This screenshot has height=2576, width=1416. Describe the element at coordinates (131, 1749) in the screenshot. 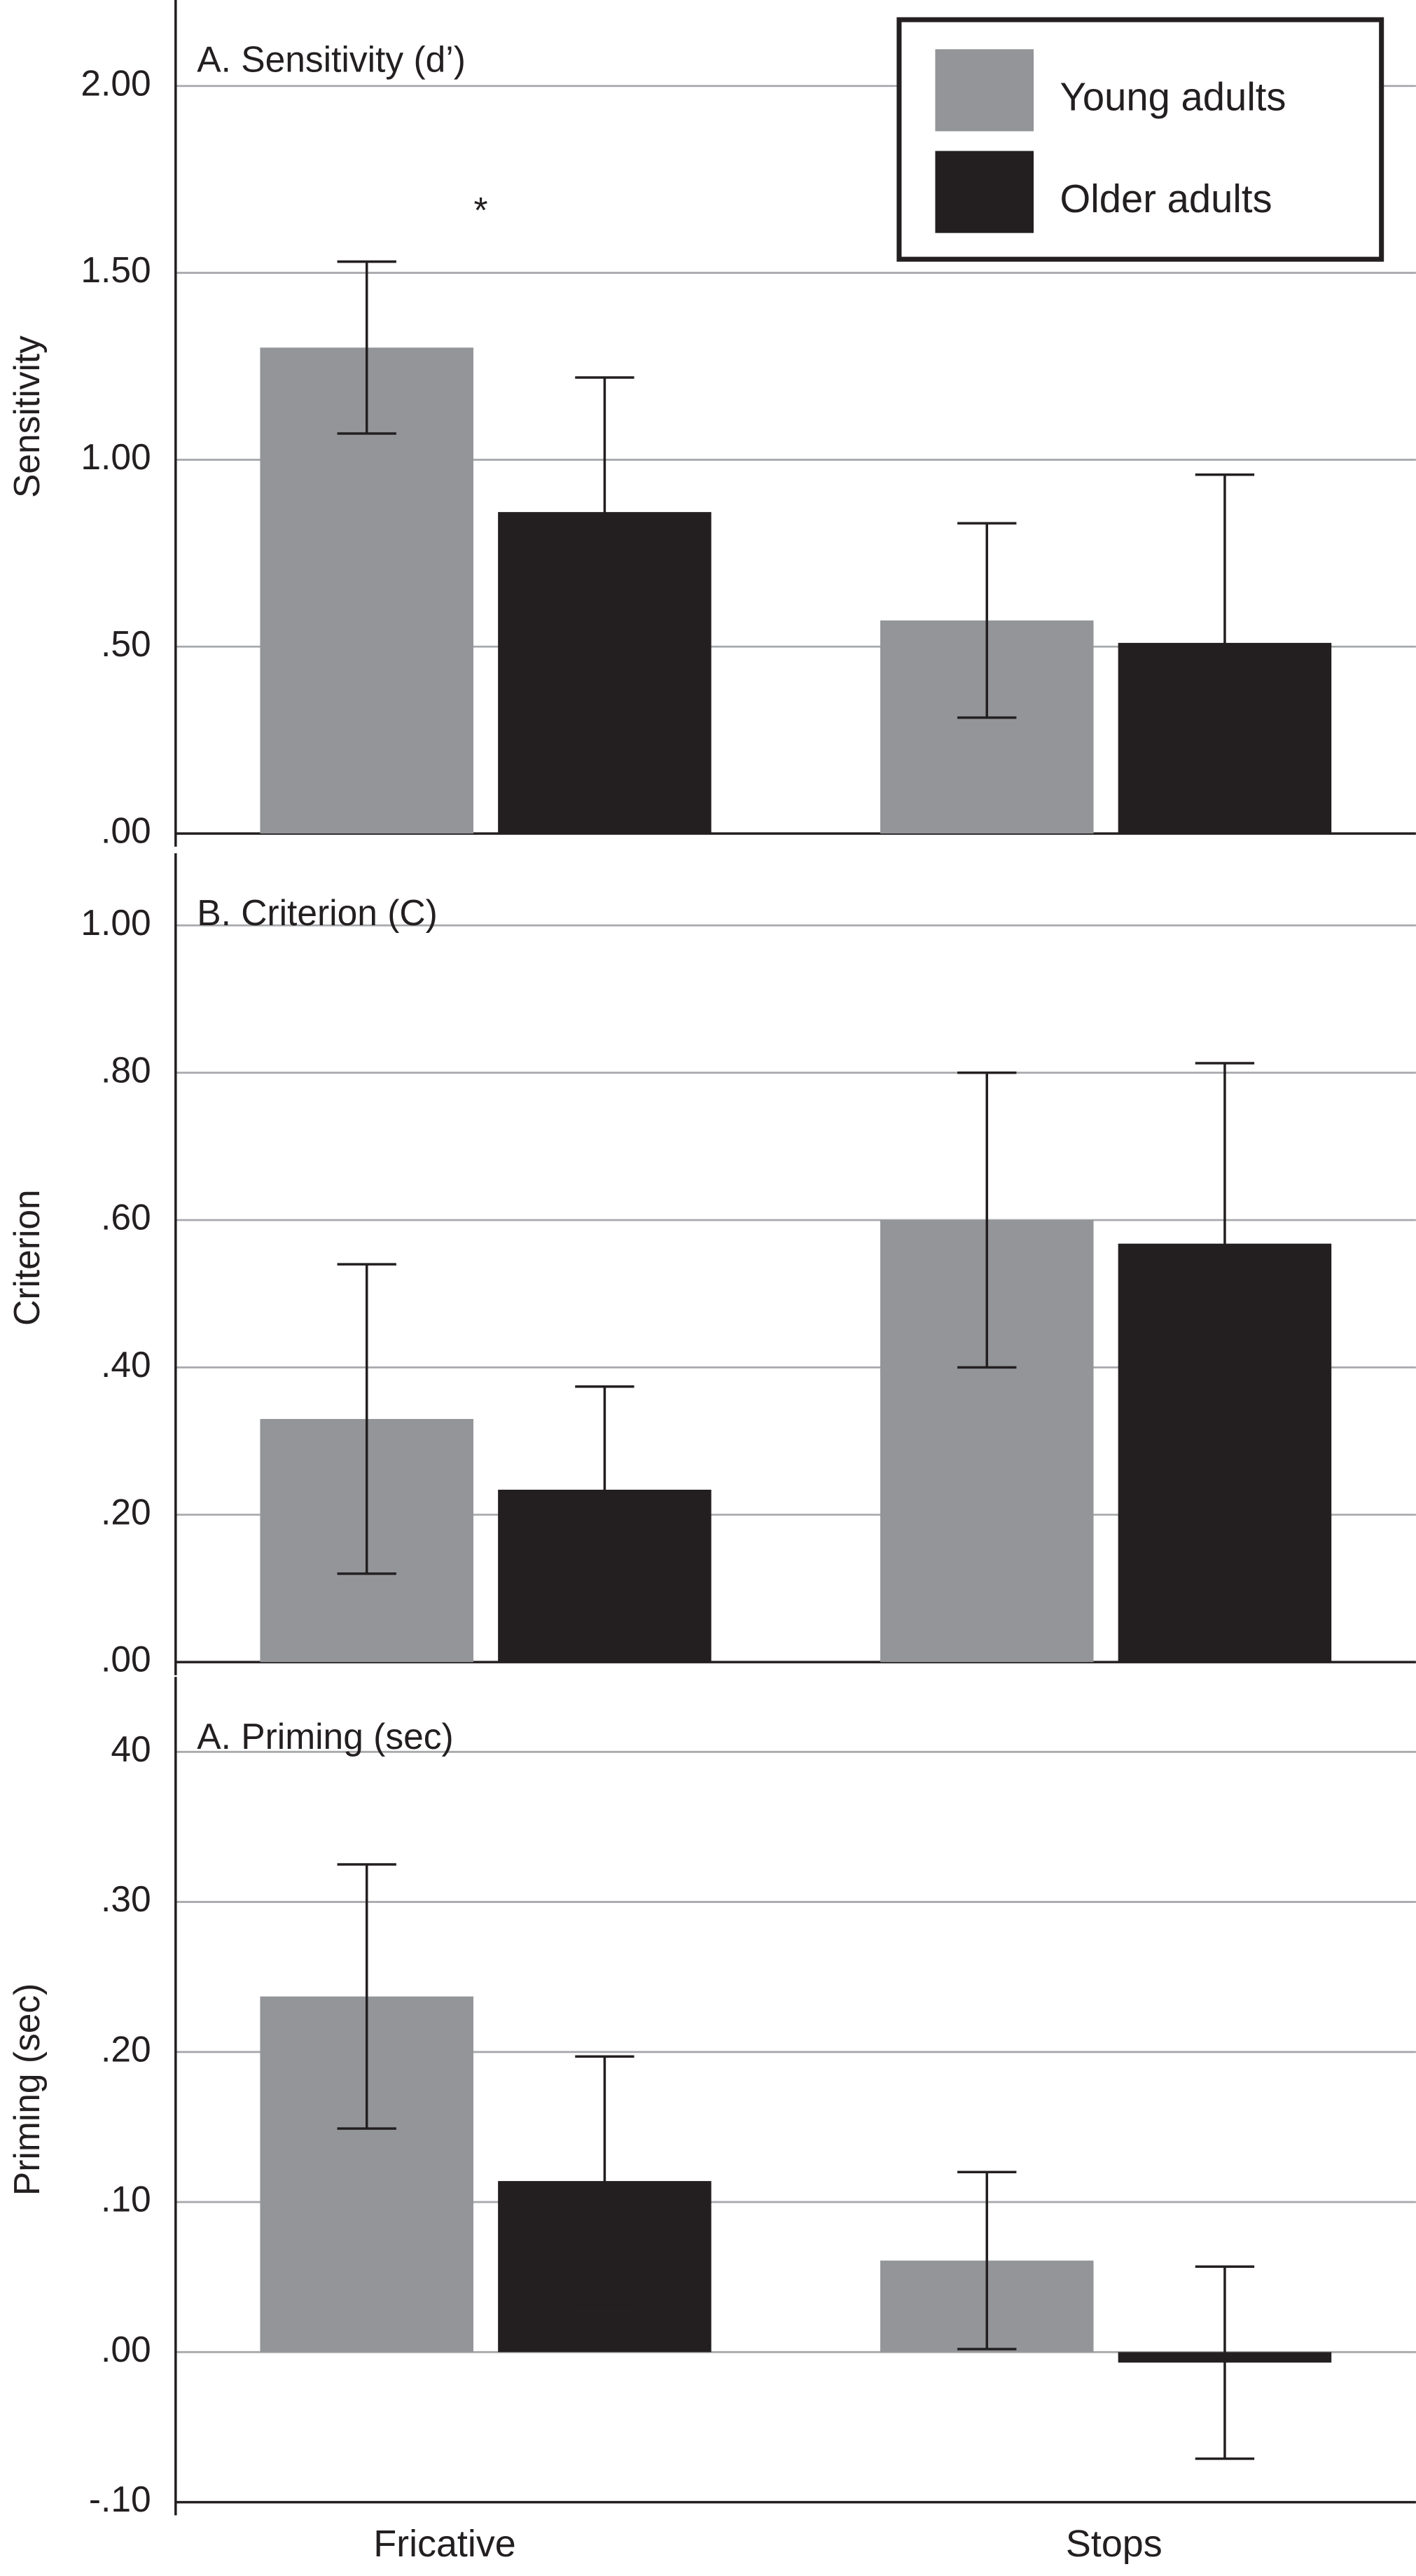

I see `y-tick-label: 40` at that location.